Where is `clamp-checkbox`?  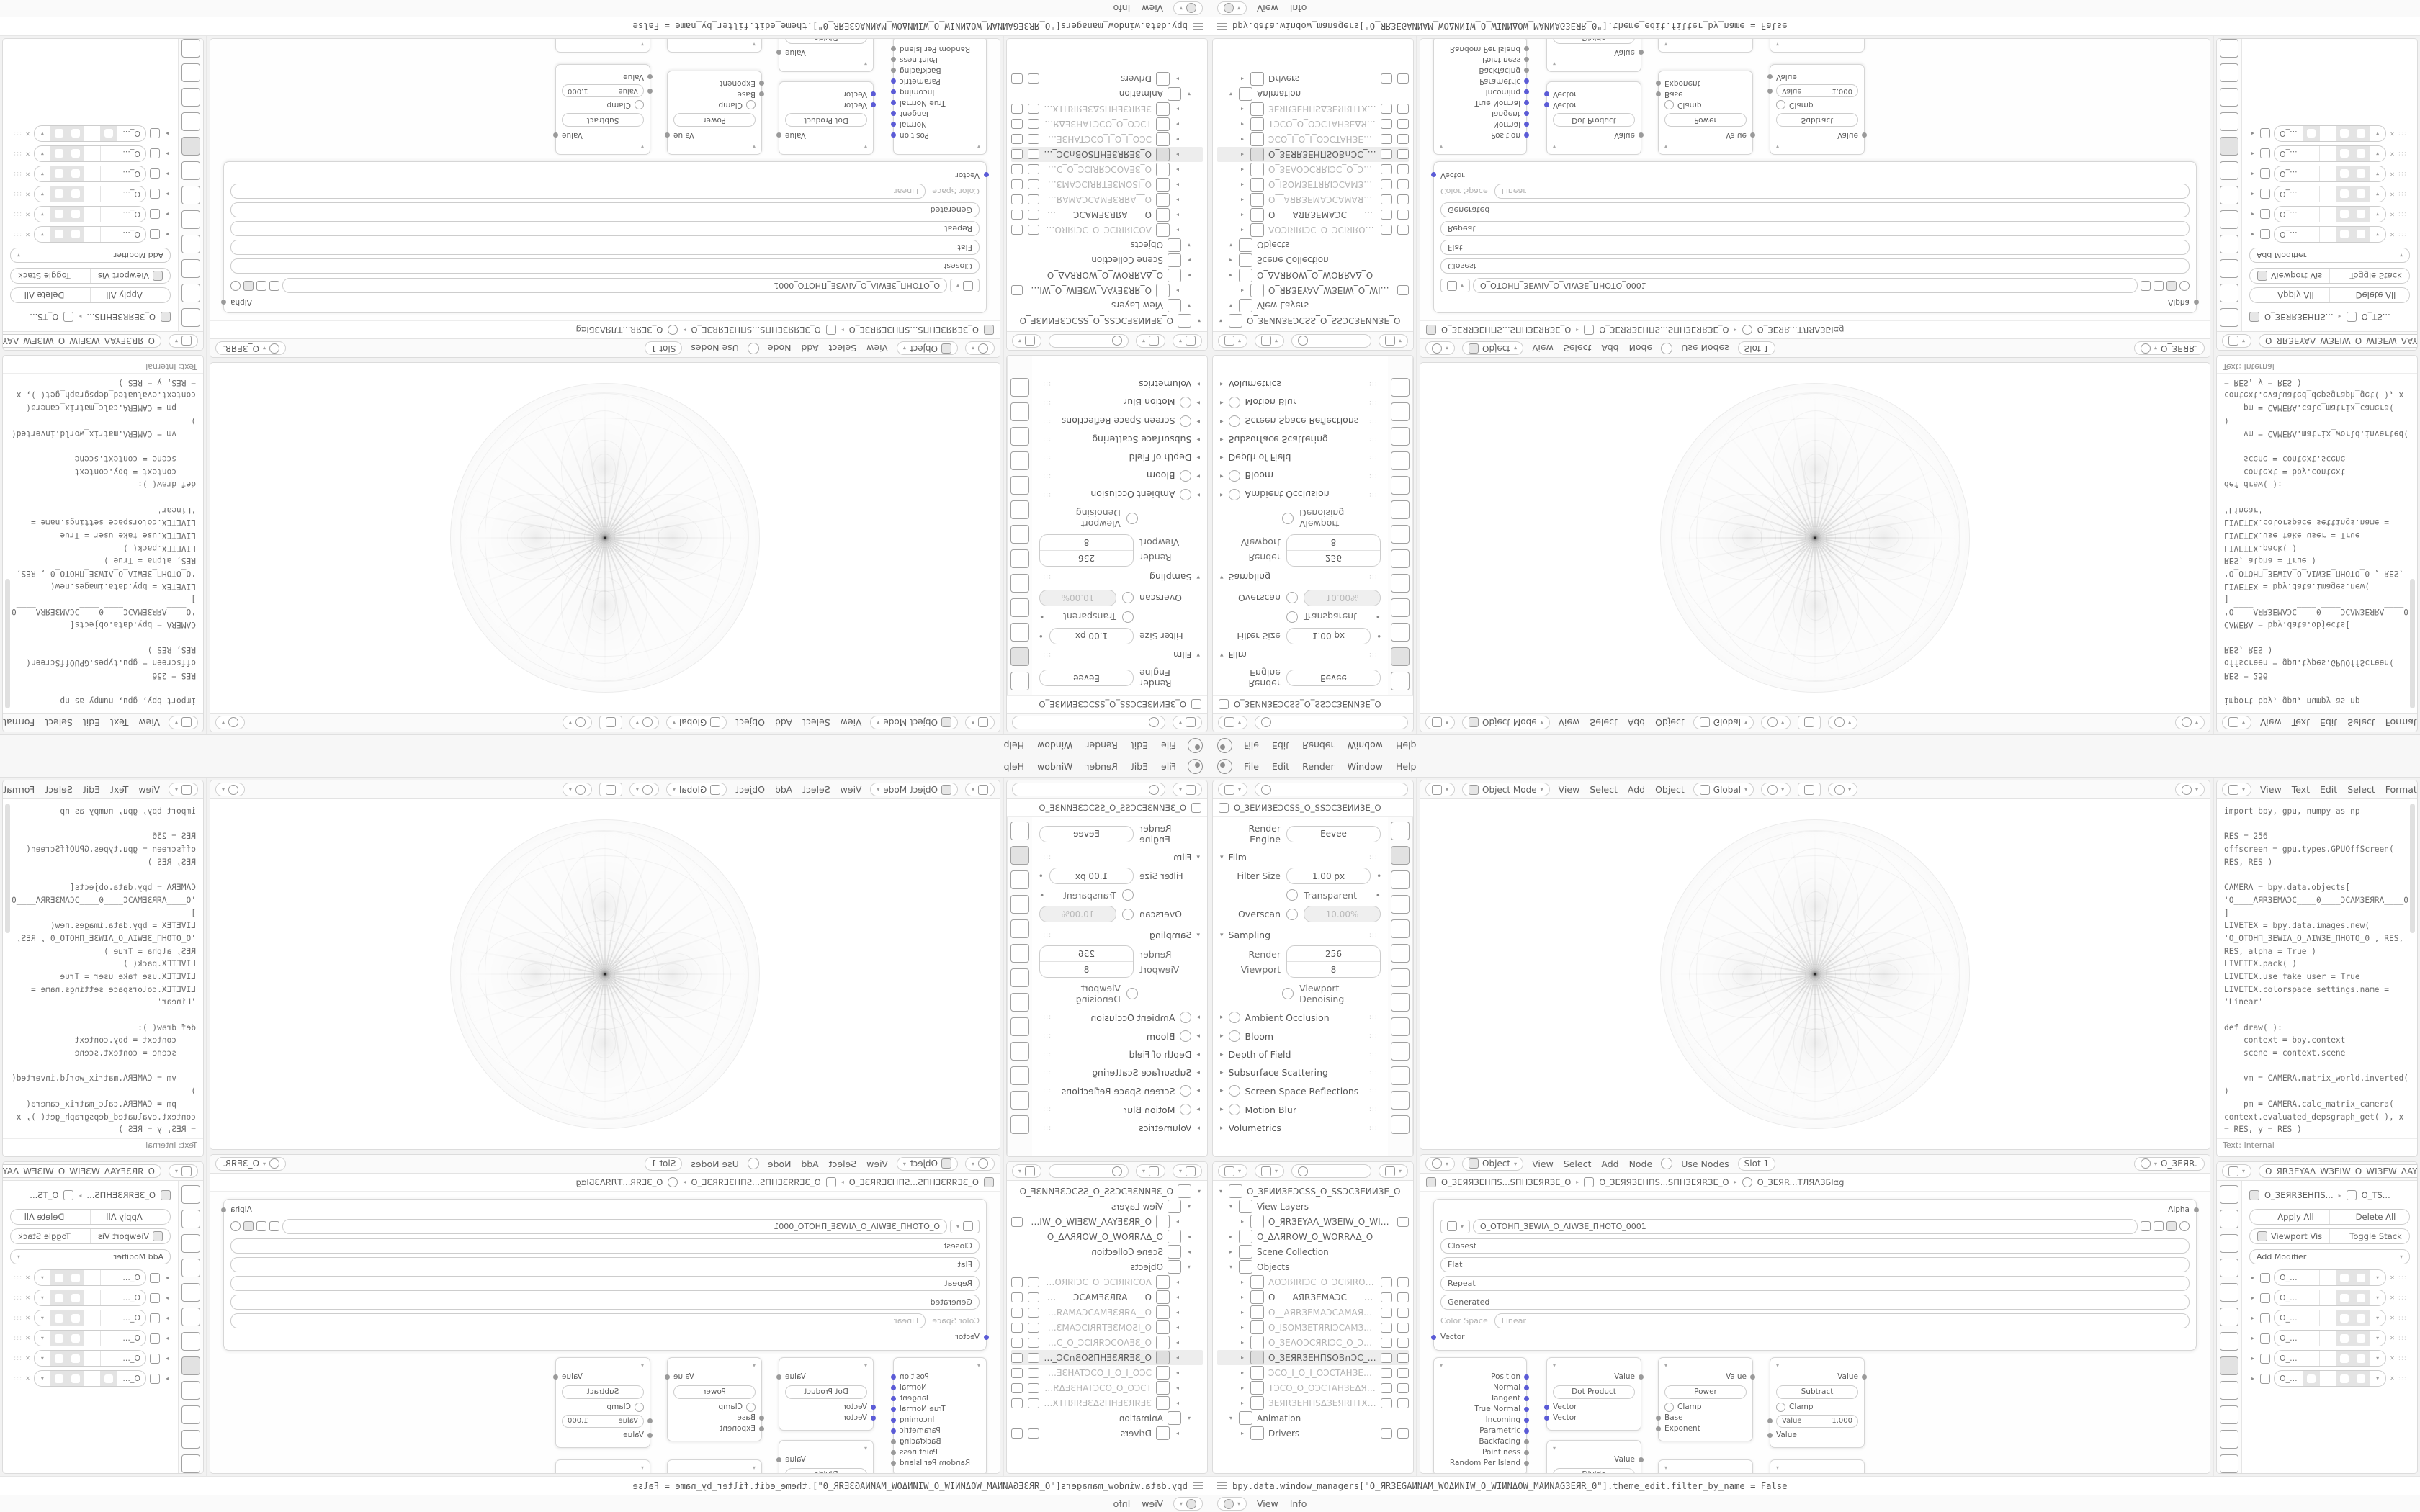 clamp-checkbox is located at coordinates (1669, 1407).